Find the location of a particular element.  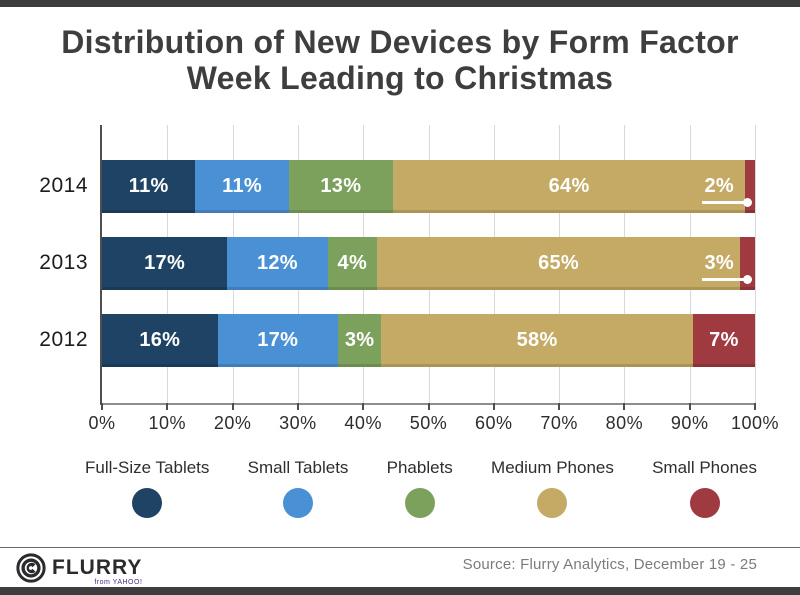

legend-item: Small Tablets is located at coordinates (298, 488).